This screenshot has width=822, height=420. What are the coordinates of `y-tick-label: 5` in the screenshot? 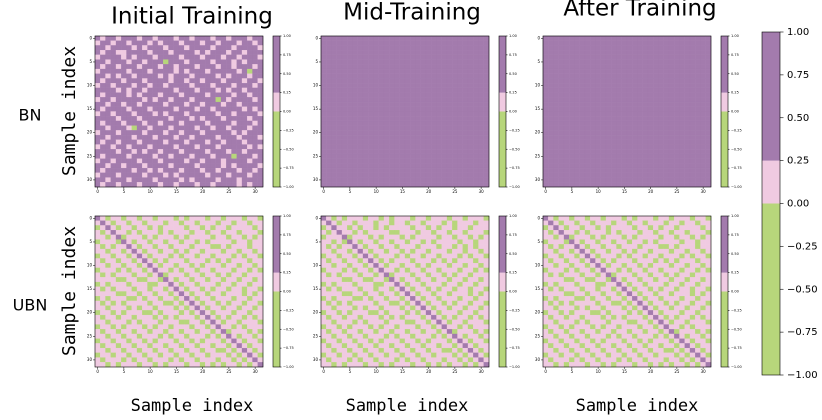 It's located at (538, 61).